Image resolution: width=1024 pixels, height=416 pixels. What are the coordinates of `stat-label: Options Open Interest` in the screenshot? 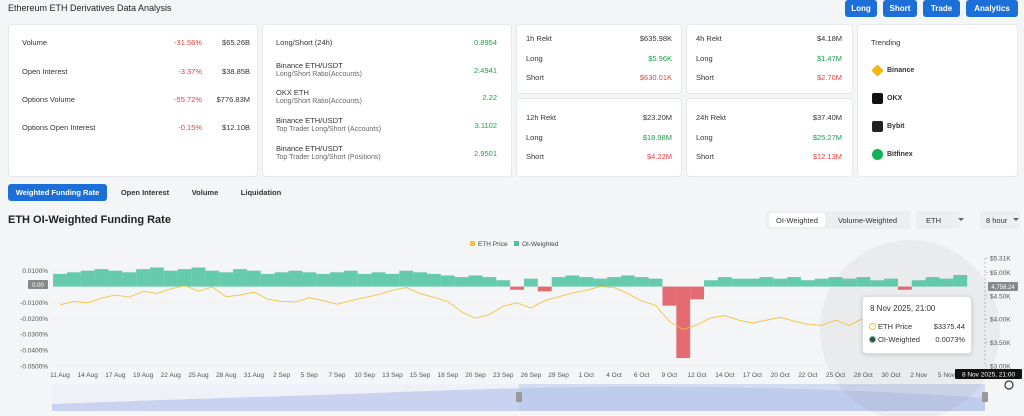 It's located at (59, 127).